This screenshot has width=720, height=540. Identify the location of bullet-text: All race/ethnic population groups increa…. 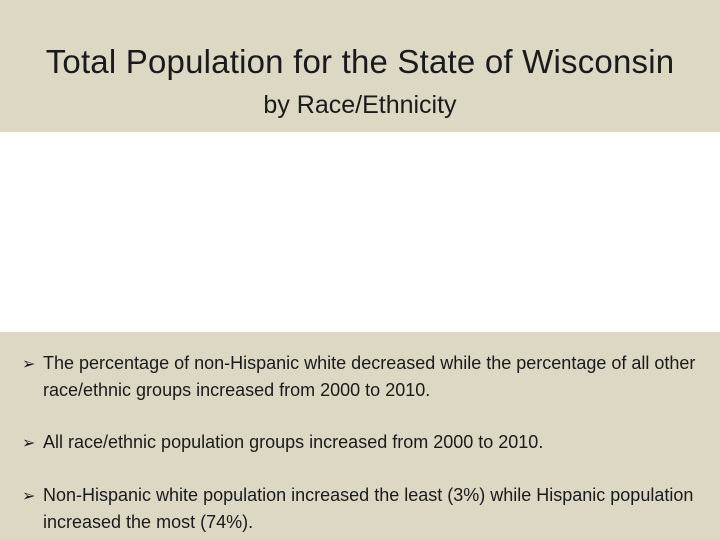
(293, 442).